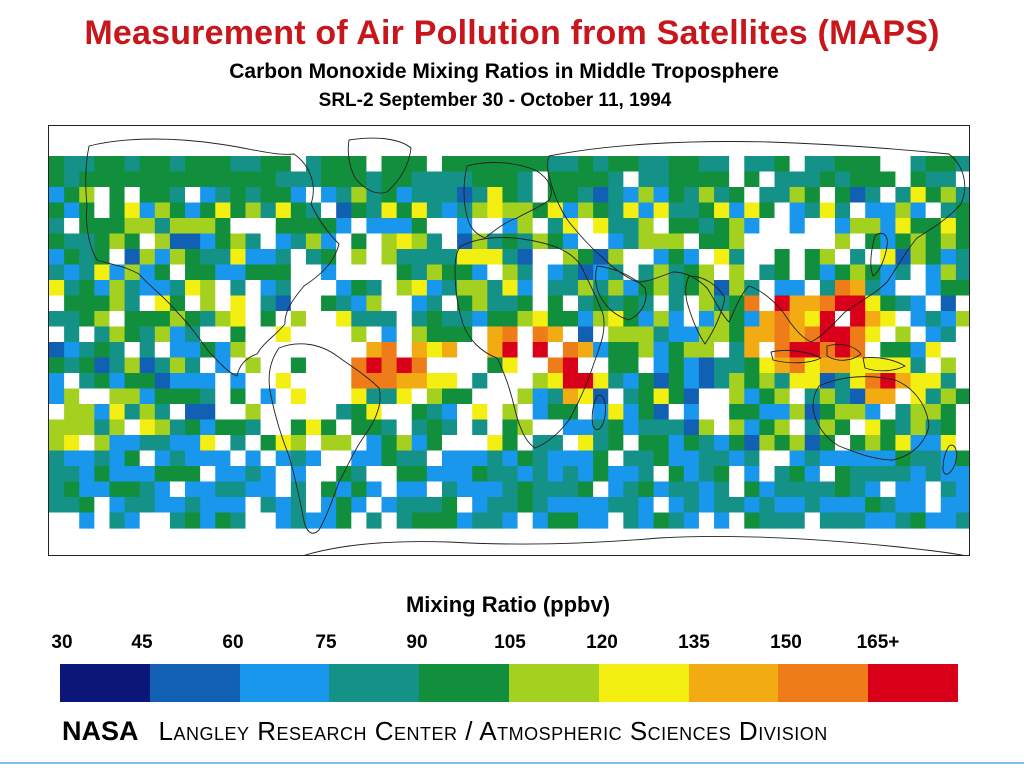 The height and width of the screenshot is (768, 1024). Describe the element at coordinates (694, 642) in the screenshot. I see `legend-tick: 135` at that location.